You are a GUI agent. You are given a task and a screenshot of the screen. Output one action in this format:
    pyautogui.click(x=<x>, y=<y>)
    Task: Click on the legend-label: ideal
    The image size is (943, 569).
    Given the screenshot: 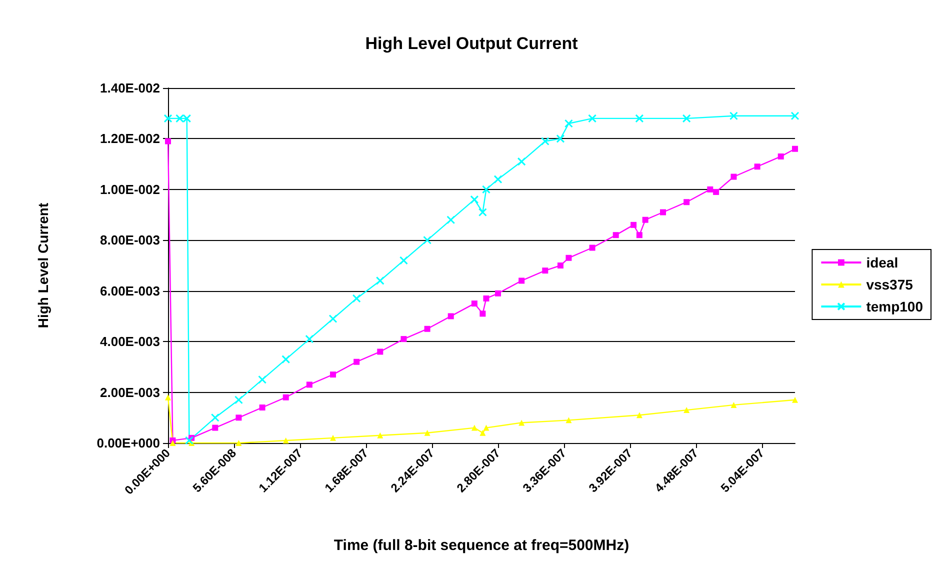 What is the action you would take?
    pyautogui.click(x=882, y=262)
    